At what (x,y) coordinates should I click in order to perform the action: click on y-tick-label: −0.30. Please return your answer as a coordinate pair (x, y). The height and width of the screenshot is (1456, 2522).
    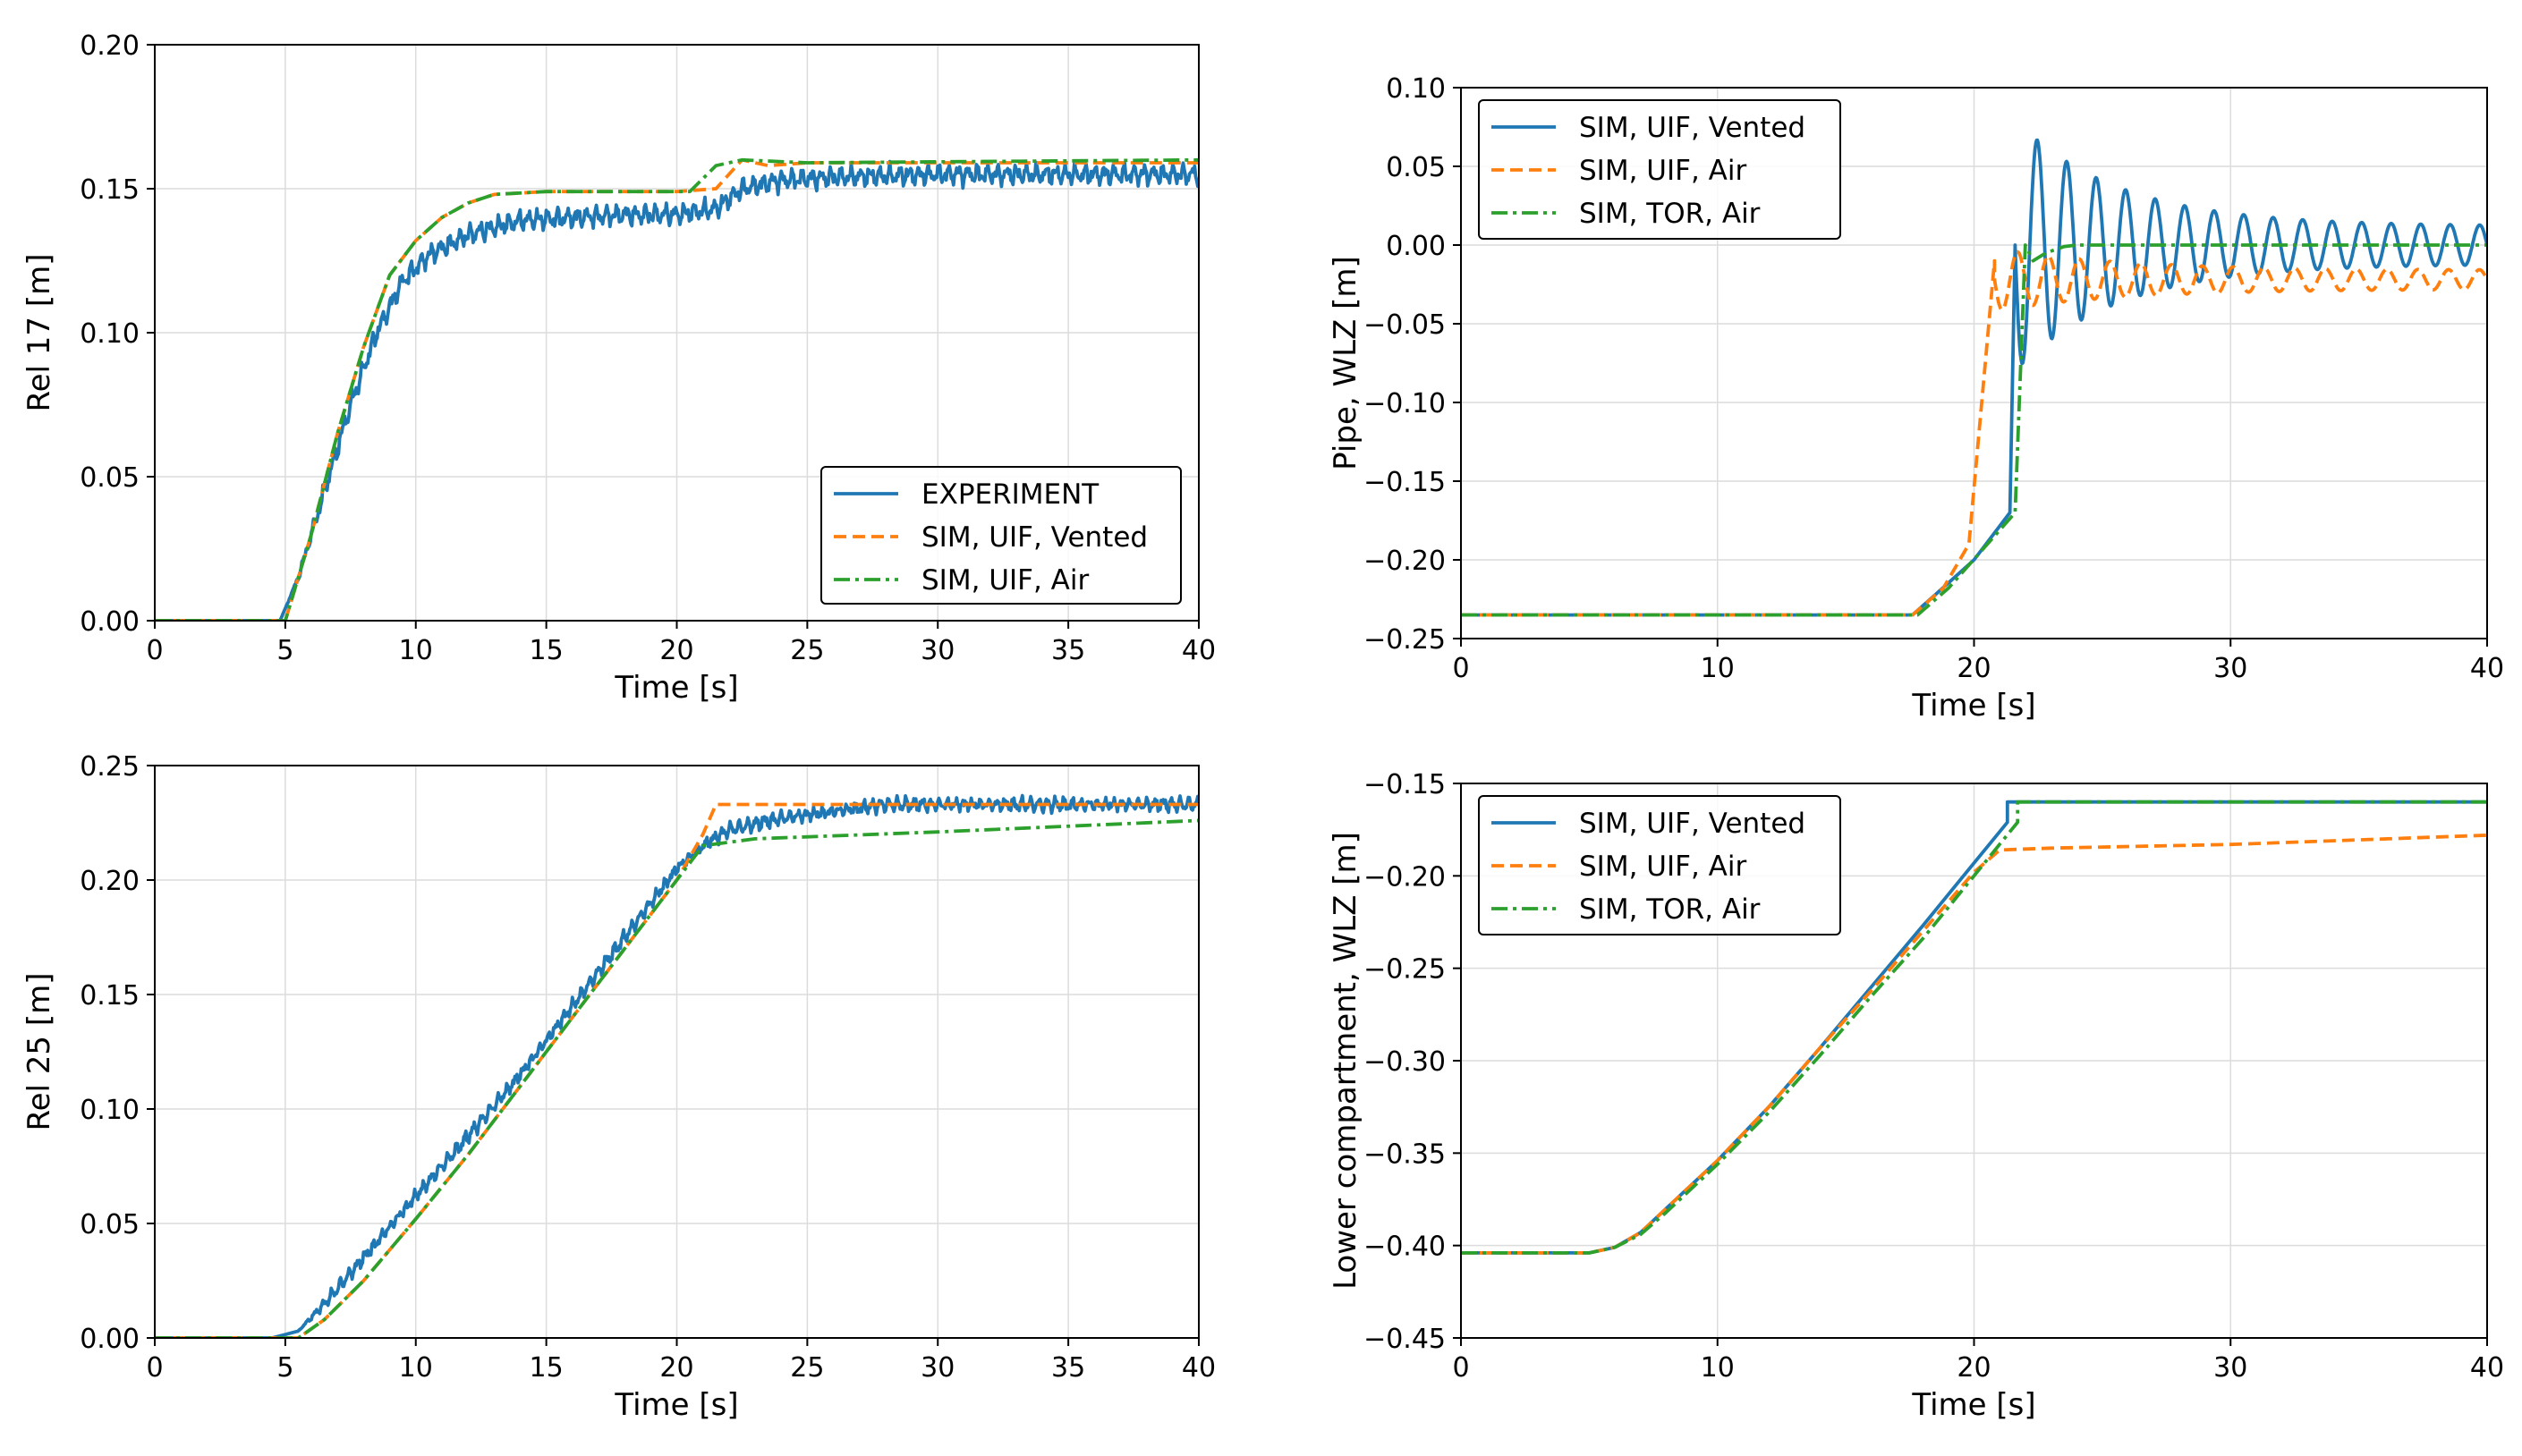
    Looking at the image, I should click on (1404, 1062).